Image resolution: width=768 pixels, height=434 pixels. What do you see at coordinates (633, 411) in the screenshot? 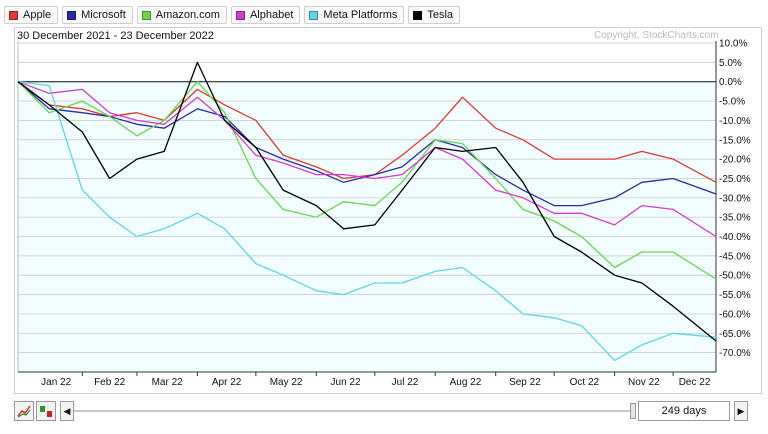
I see `slider-handle` at bounding box center [633, 411].